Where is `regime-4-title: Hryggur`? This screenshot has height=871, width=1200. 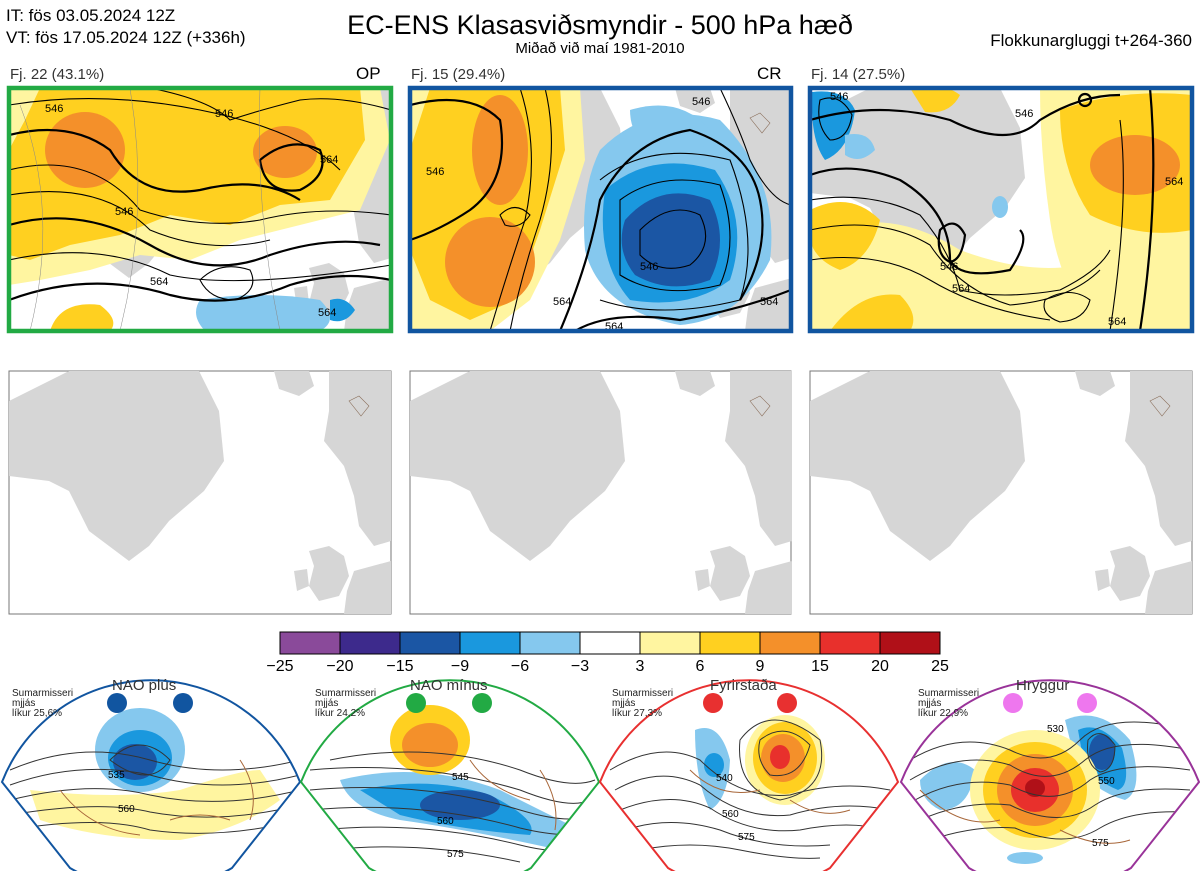 regime-4-title: Hryggur is located at coordinates (1043, 685).